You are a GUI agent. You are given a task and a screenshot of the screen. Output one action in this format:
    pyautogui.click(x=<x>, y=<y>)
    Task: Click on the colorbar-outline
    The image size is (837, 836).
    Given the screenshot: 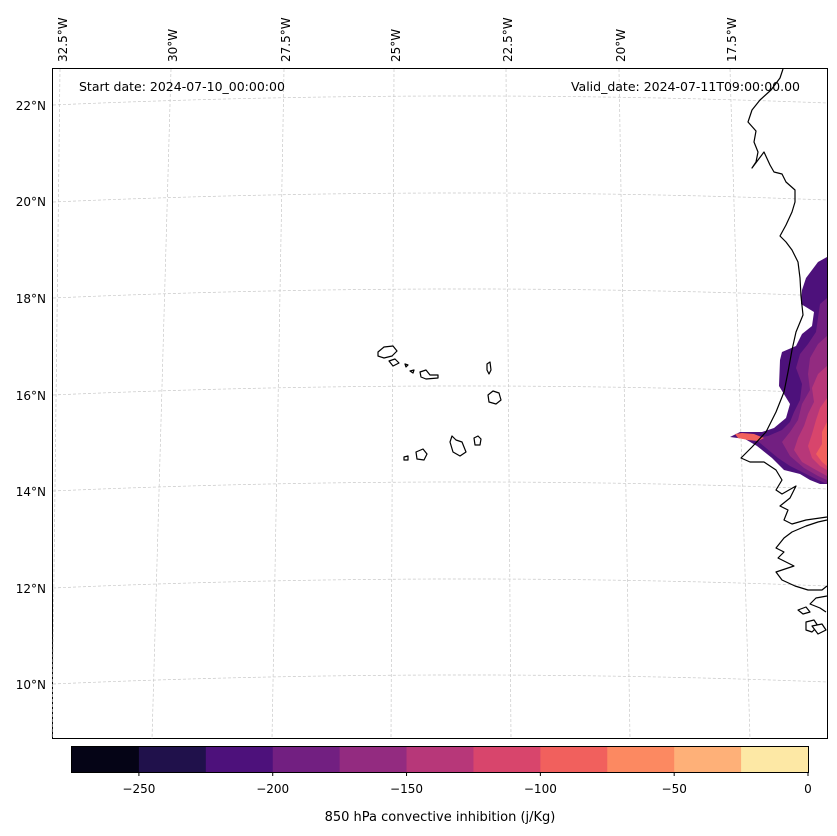 What is the action you would take?
    pyautogui.click(x=440, y=759)
    